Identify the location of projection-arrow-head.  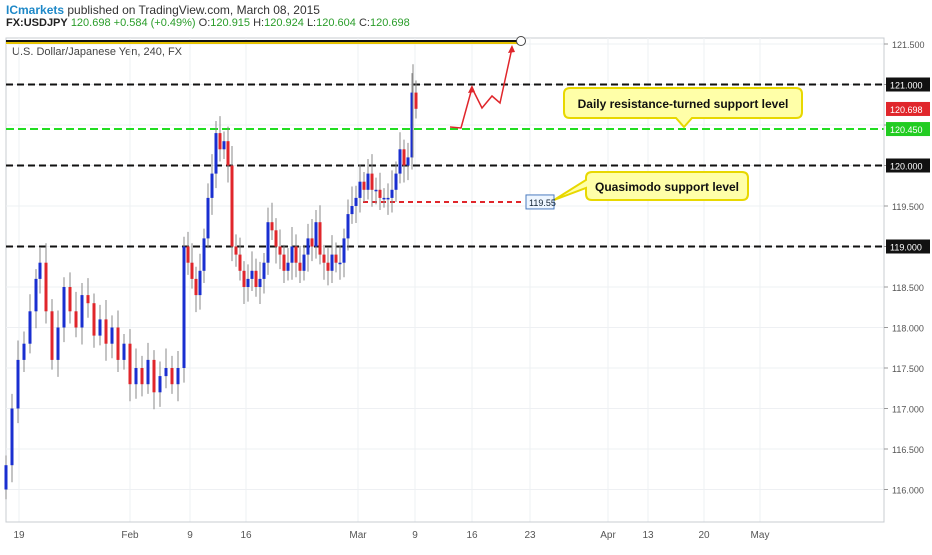
(511, 49).